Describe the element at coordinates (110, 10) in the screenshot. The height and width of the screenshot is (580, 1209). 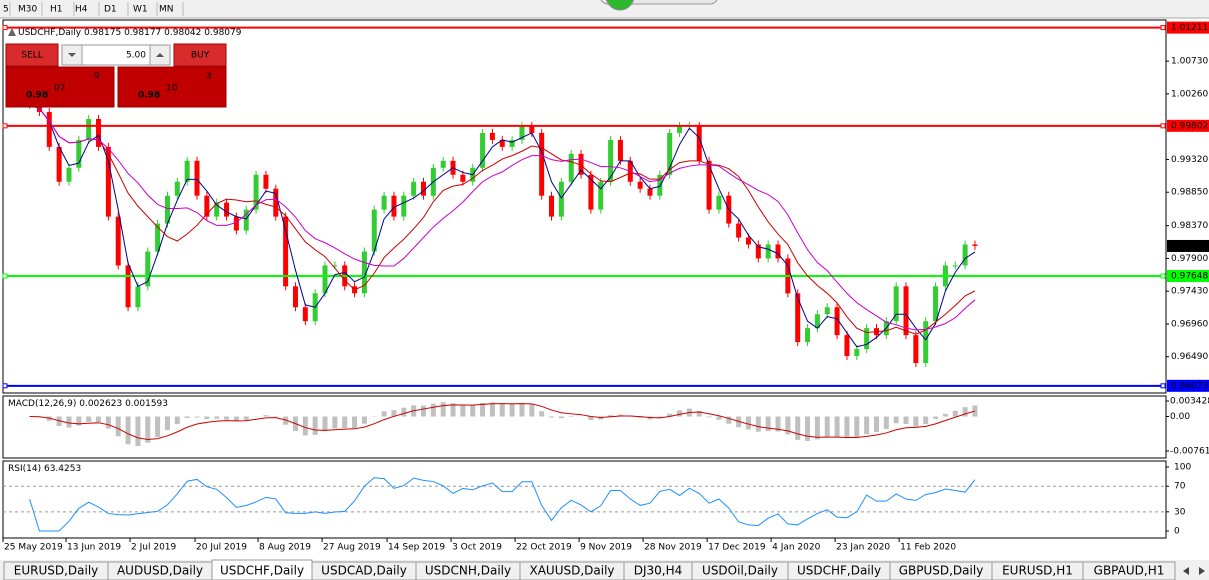
I see `timeframe-button: D1` at that location.